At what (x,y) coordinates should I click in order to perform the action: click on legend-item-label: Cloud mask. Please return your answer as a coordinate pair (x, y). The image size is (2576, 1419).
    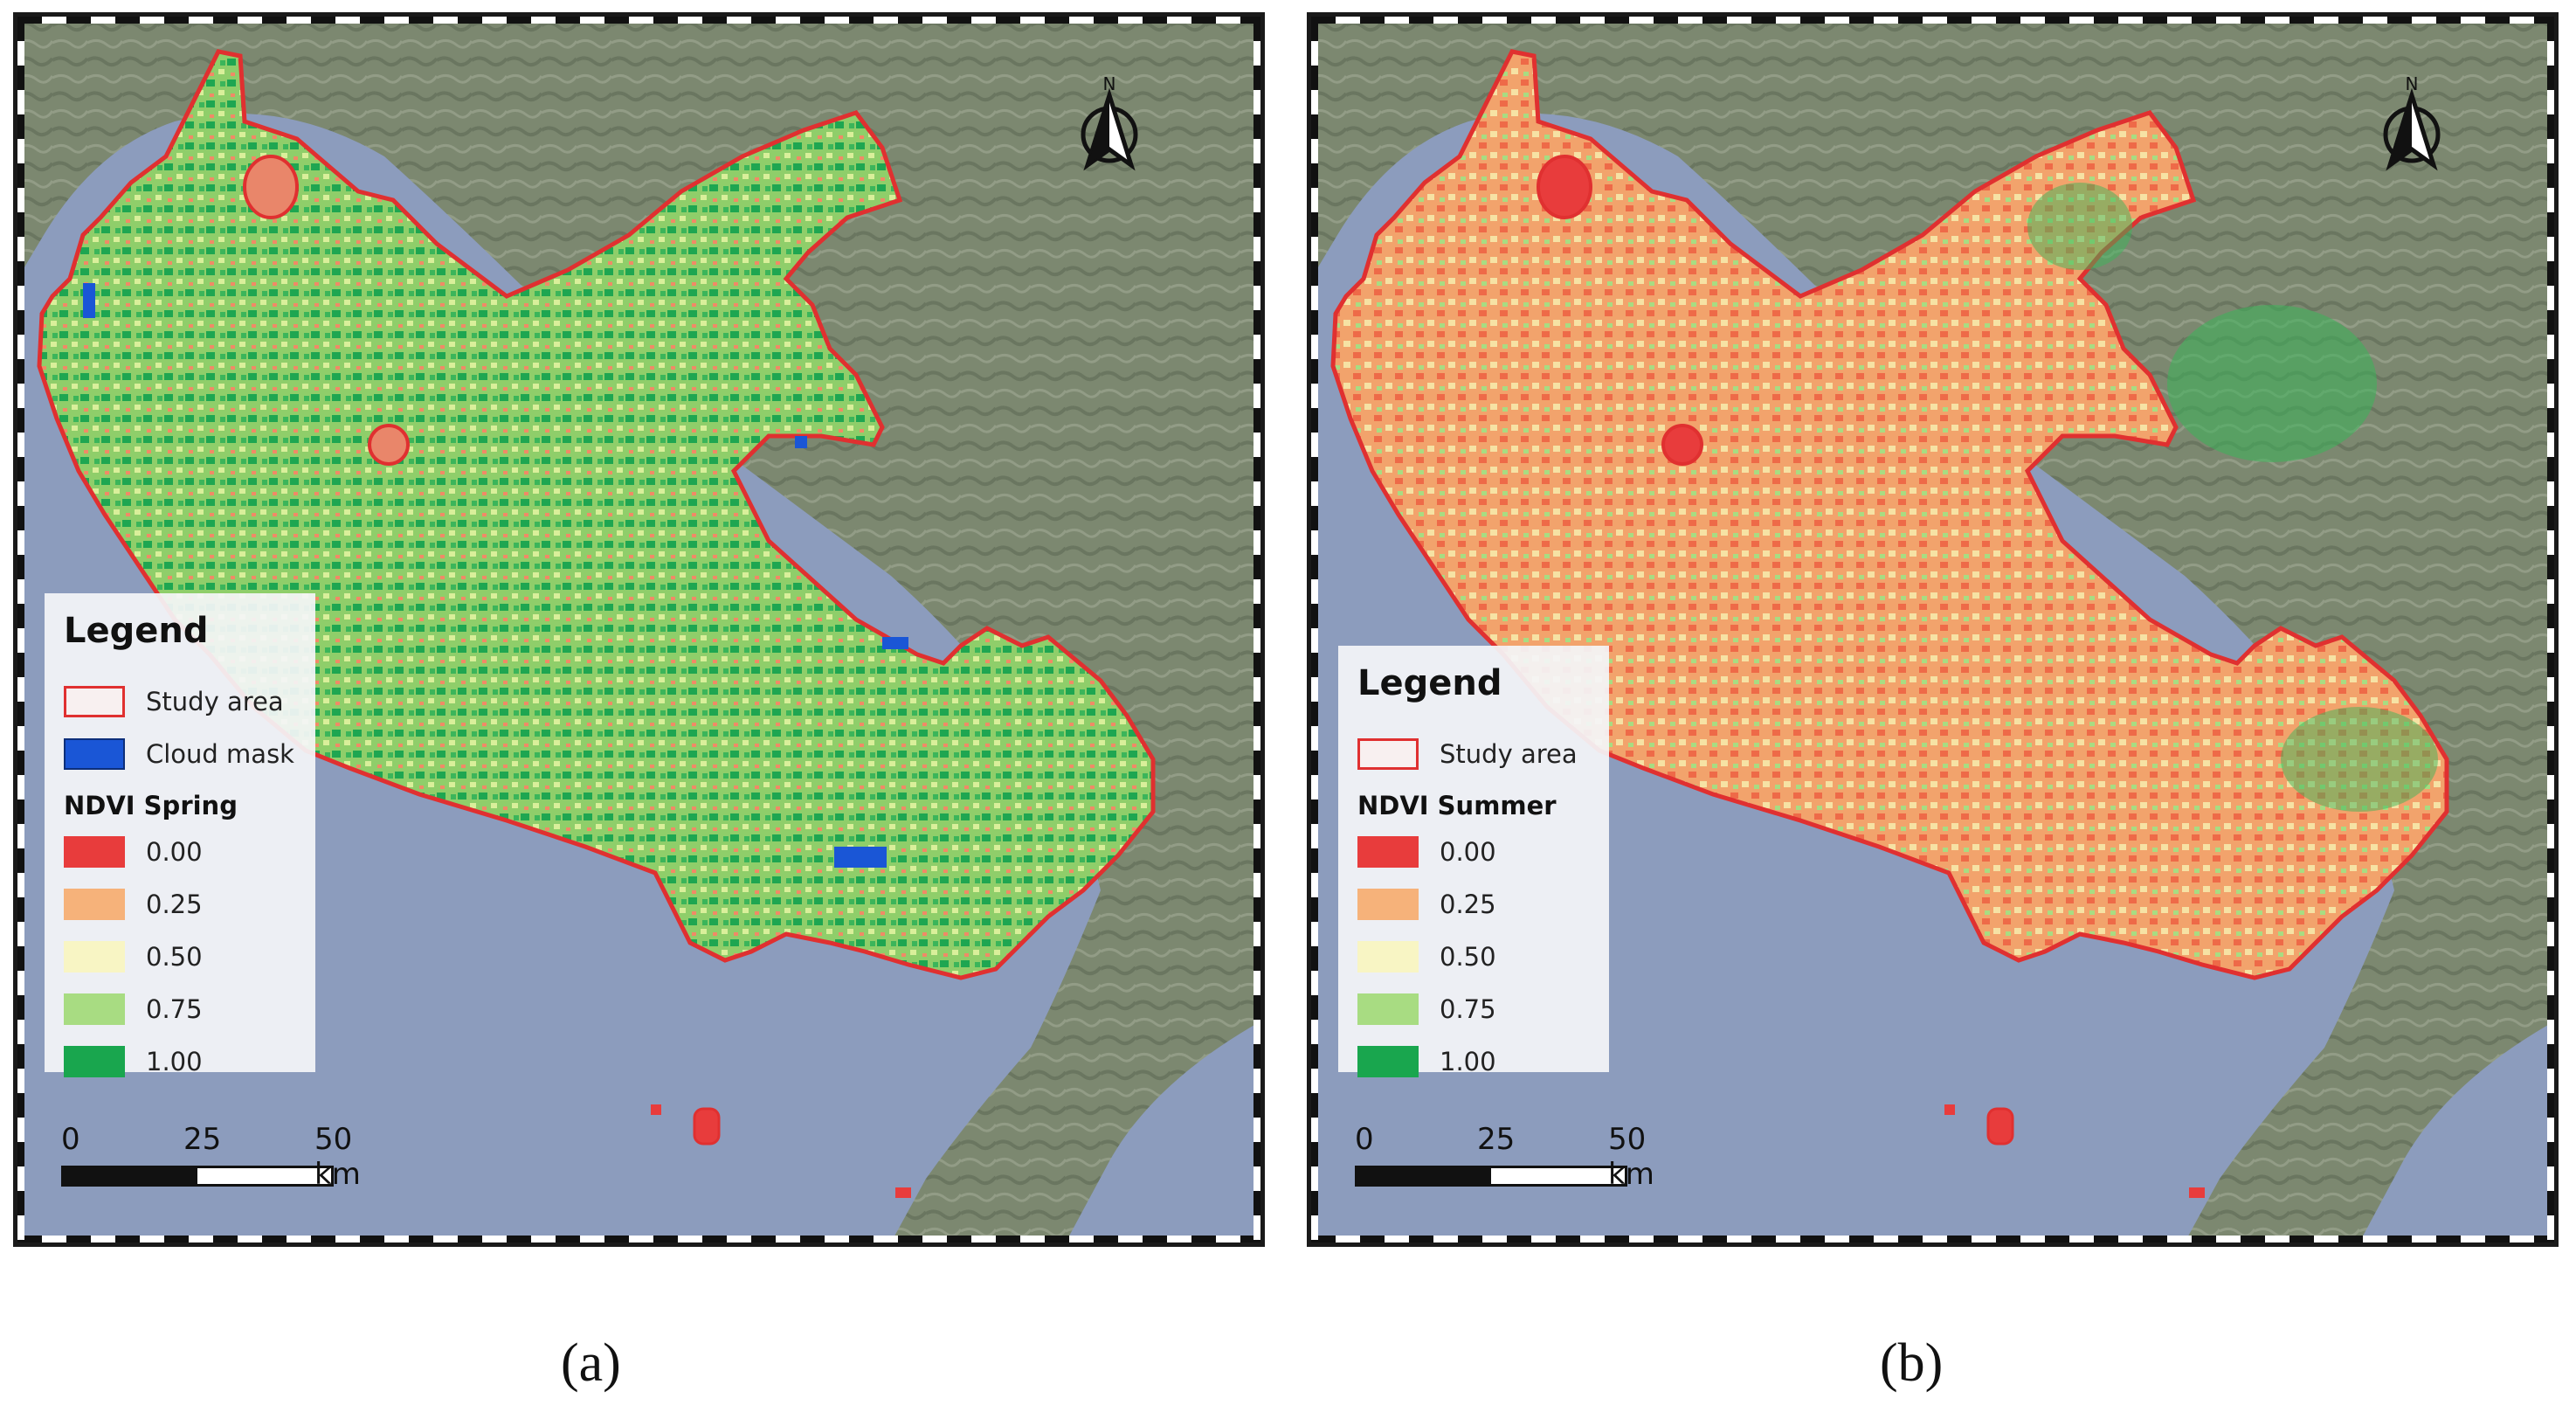
    Looking at the image, I should click on (220, 754).